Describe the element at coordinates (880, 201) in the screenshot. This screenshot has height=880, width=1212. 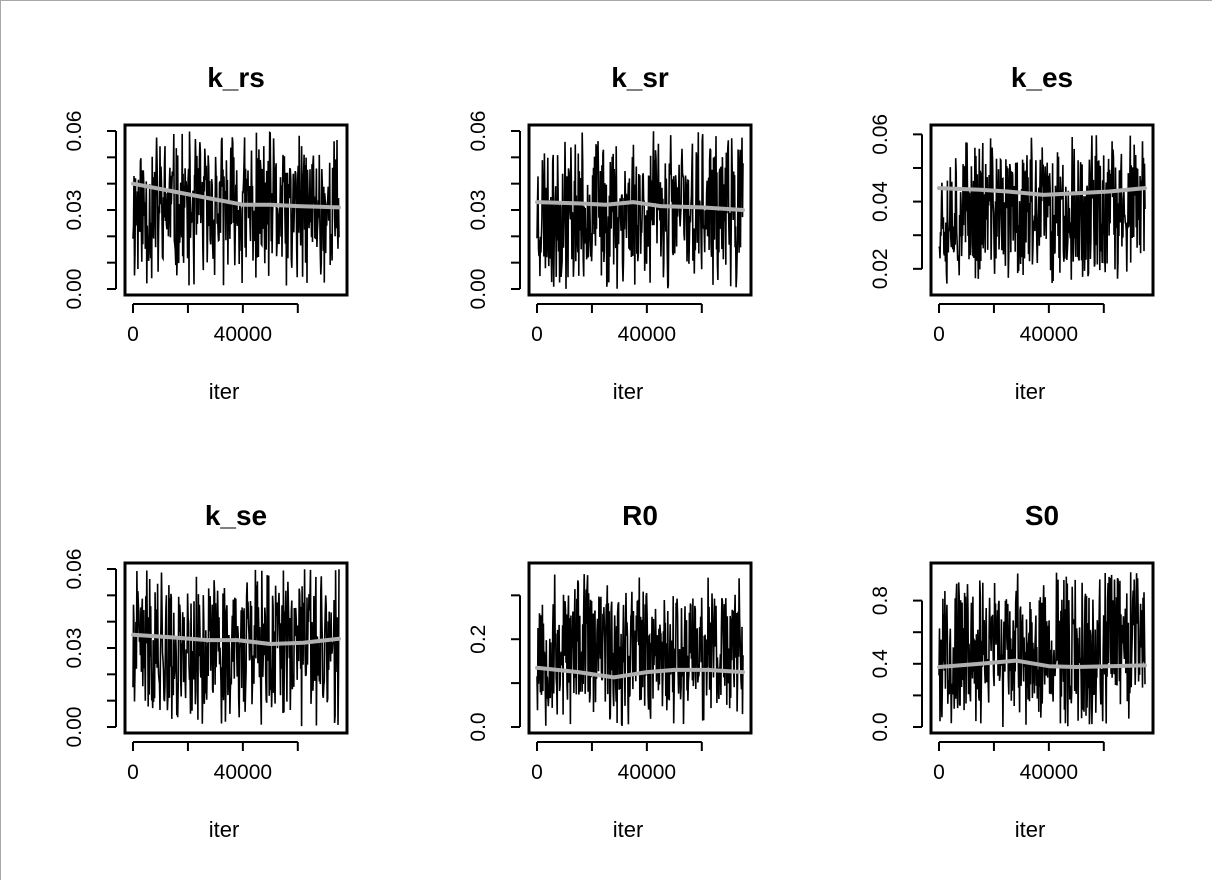
I see `y-tick-label: 0.04` at that location.